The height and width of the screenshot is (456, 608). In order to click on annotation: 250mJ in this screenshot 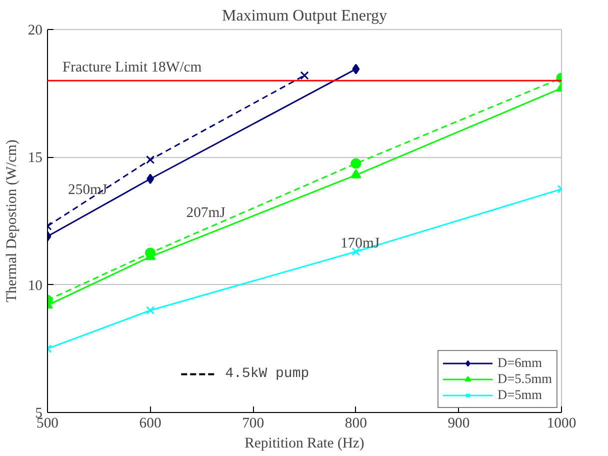, I will do `click(88, 190)`.